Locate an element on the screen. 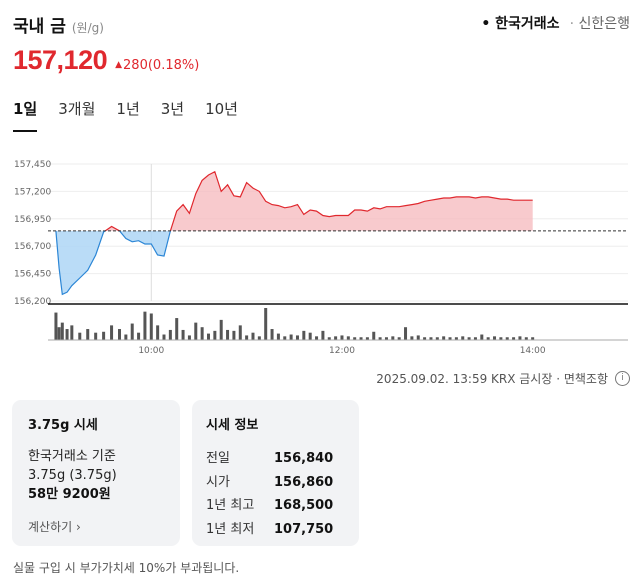 Image resolution: width=640 pixels, height=588 pixels. card-title: 3.75g 시세 is located at coordinates (63, 425).